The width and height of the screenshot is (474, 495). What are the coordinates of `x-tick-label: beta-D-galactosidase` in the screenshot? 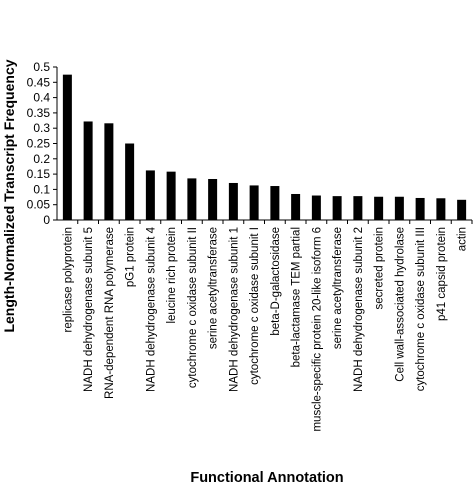 It's located at (276, 281).